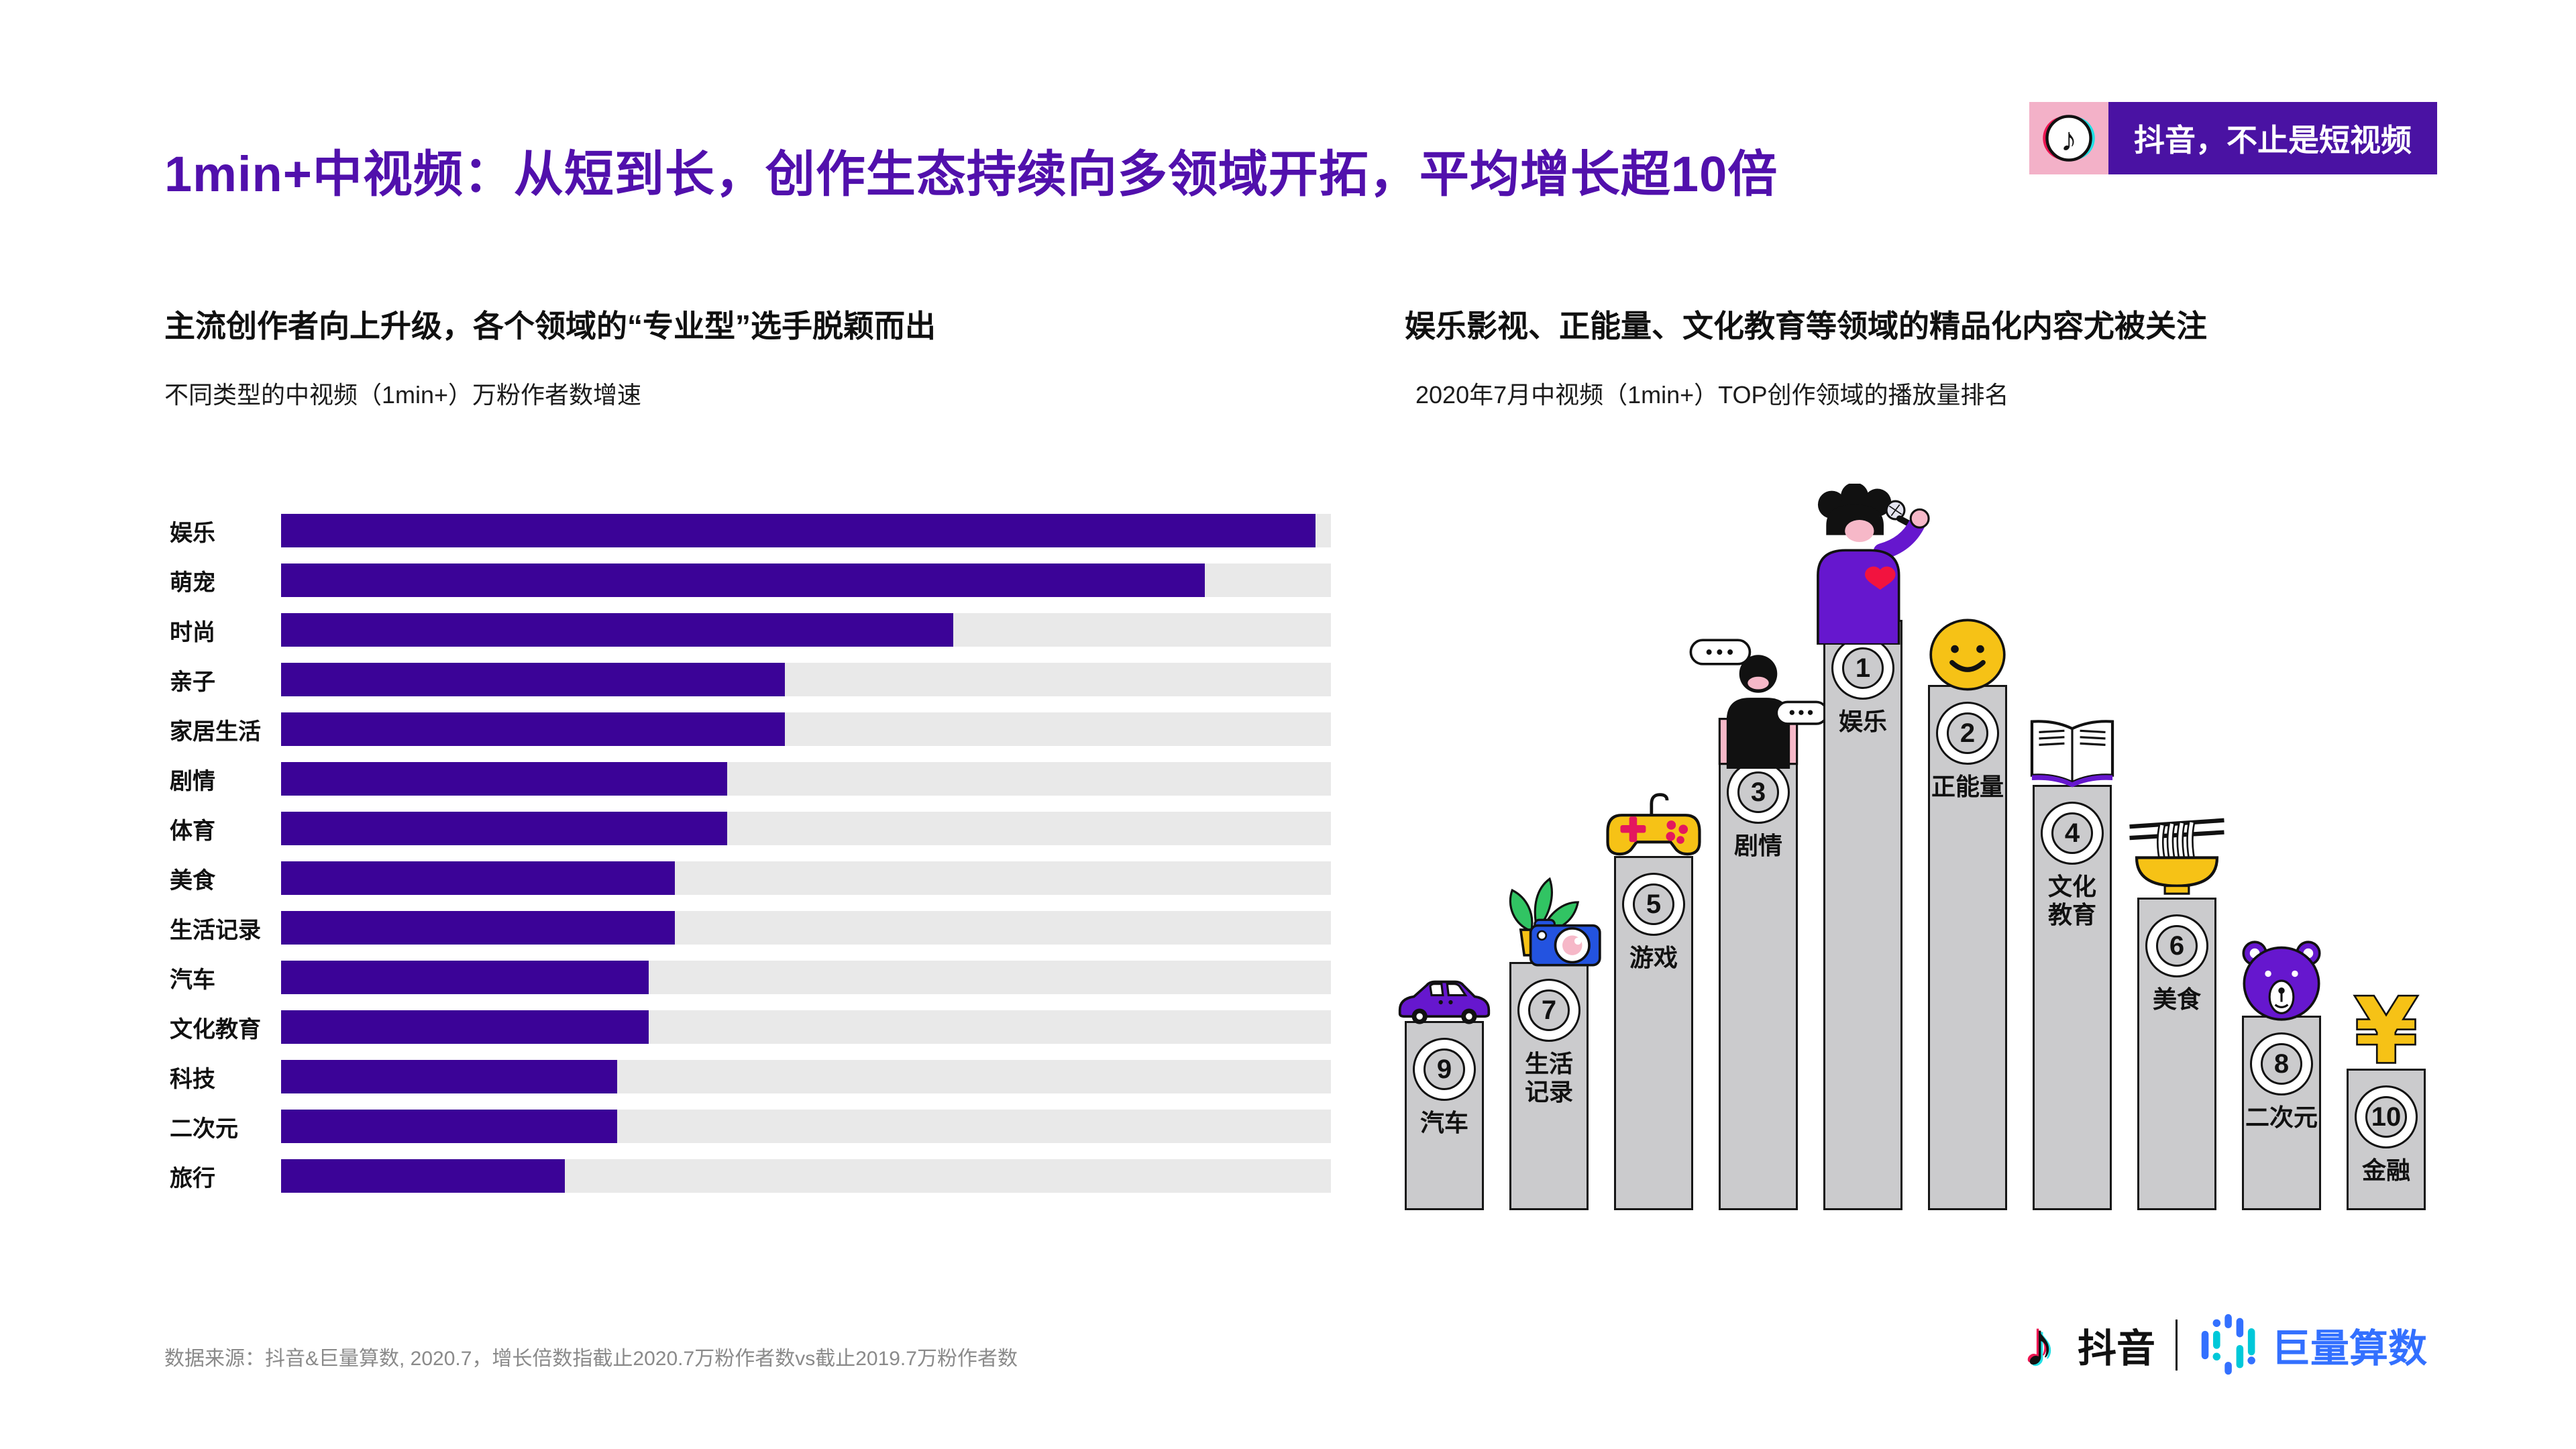 The height and width of the screenshot is (1449, 2576). What do you see at coordinates (1555, 1043) in the screenshot?
I see `podium-column: 7 生活 记录` at bounding box center [1555, 1043].